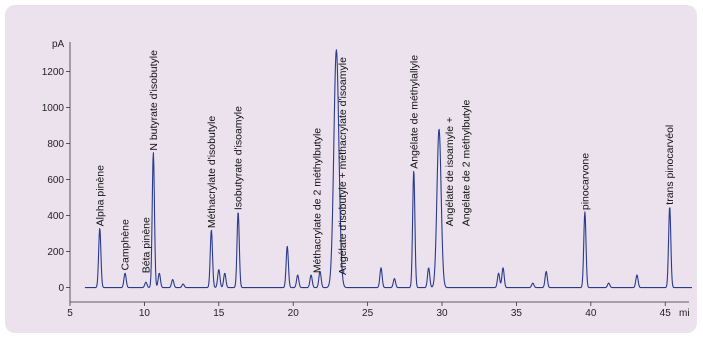 The image size is (703, 338). What do you see at coordinates (126, 245) in the screenshot?
I see `peak-annotation: Camphène` at bounding box center [126, 245].